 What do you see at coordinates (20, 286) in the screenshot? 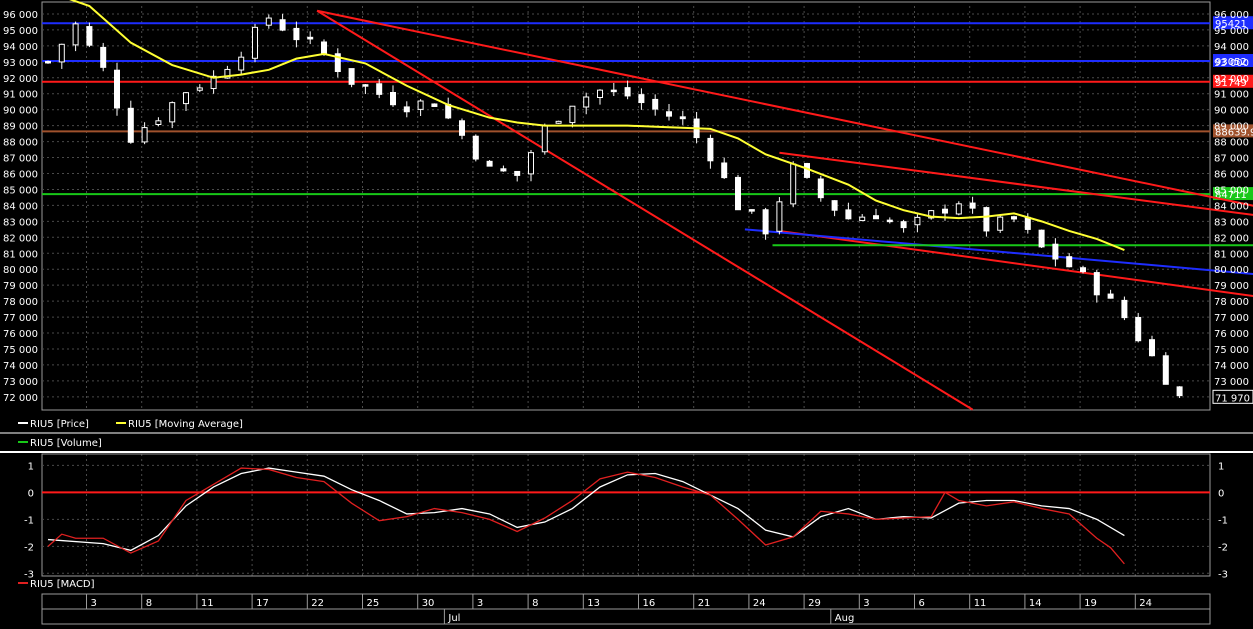
I see `price-tick-label-left: 79 000` at bounding box center [20, 286].